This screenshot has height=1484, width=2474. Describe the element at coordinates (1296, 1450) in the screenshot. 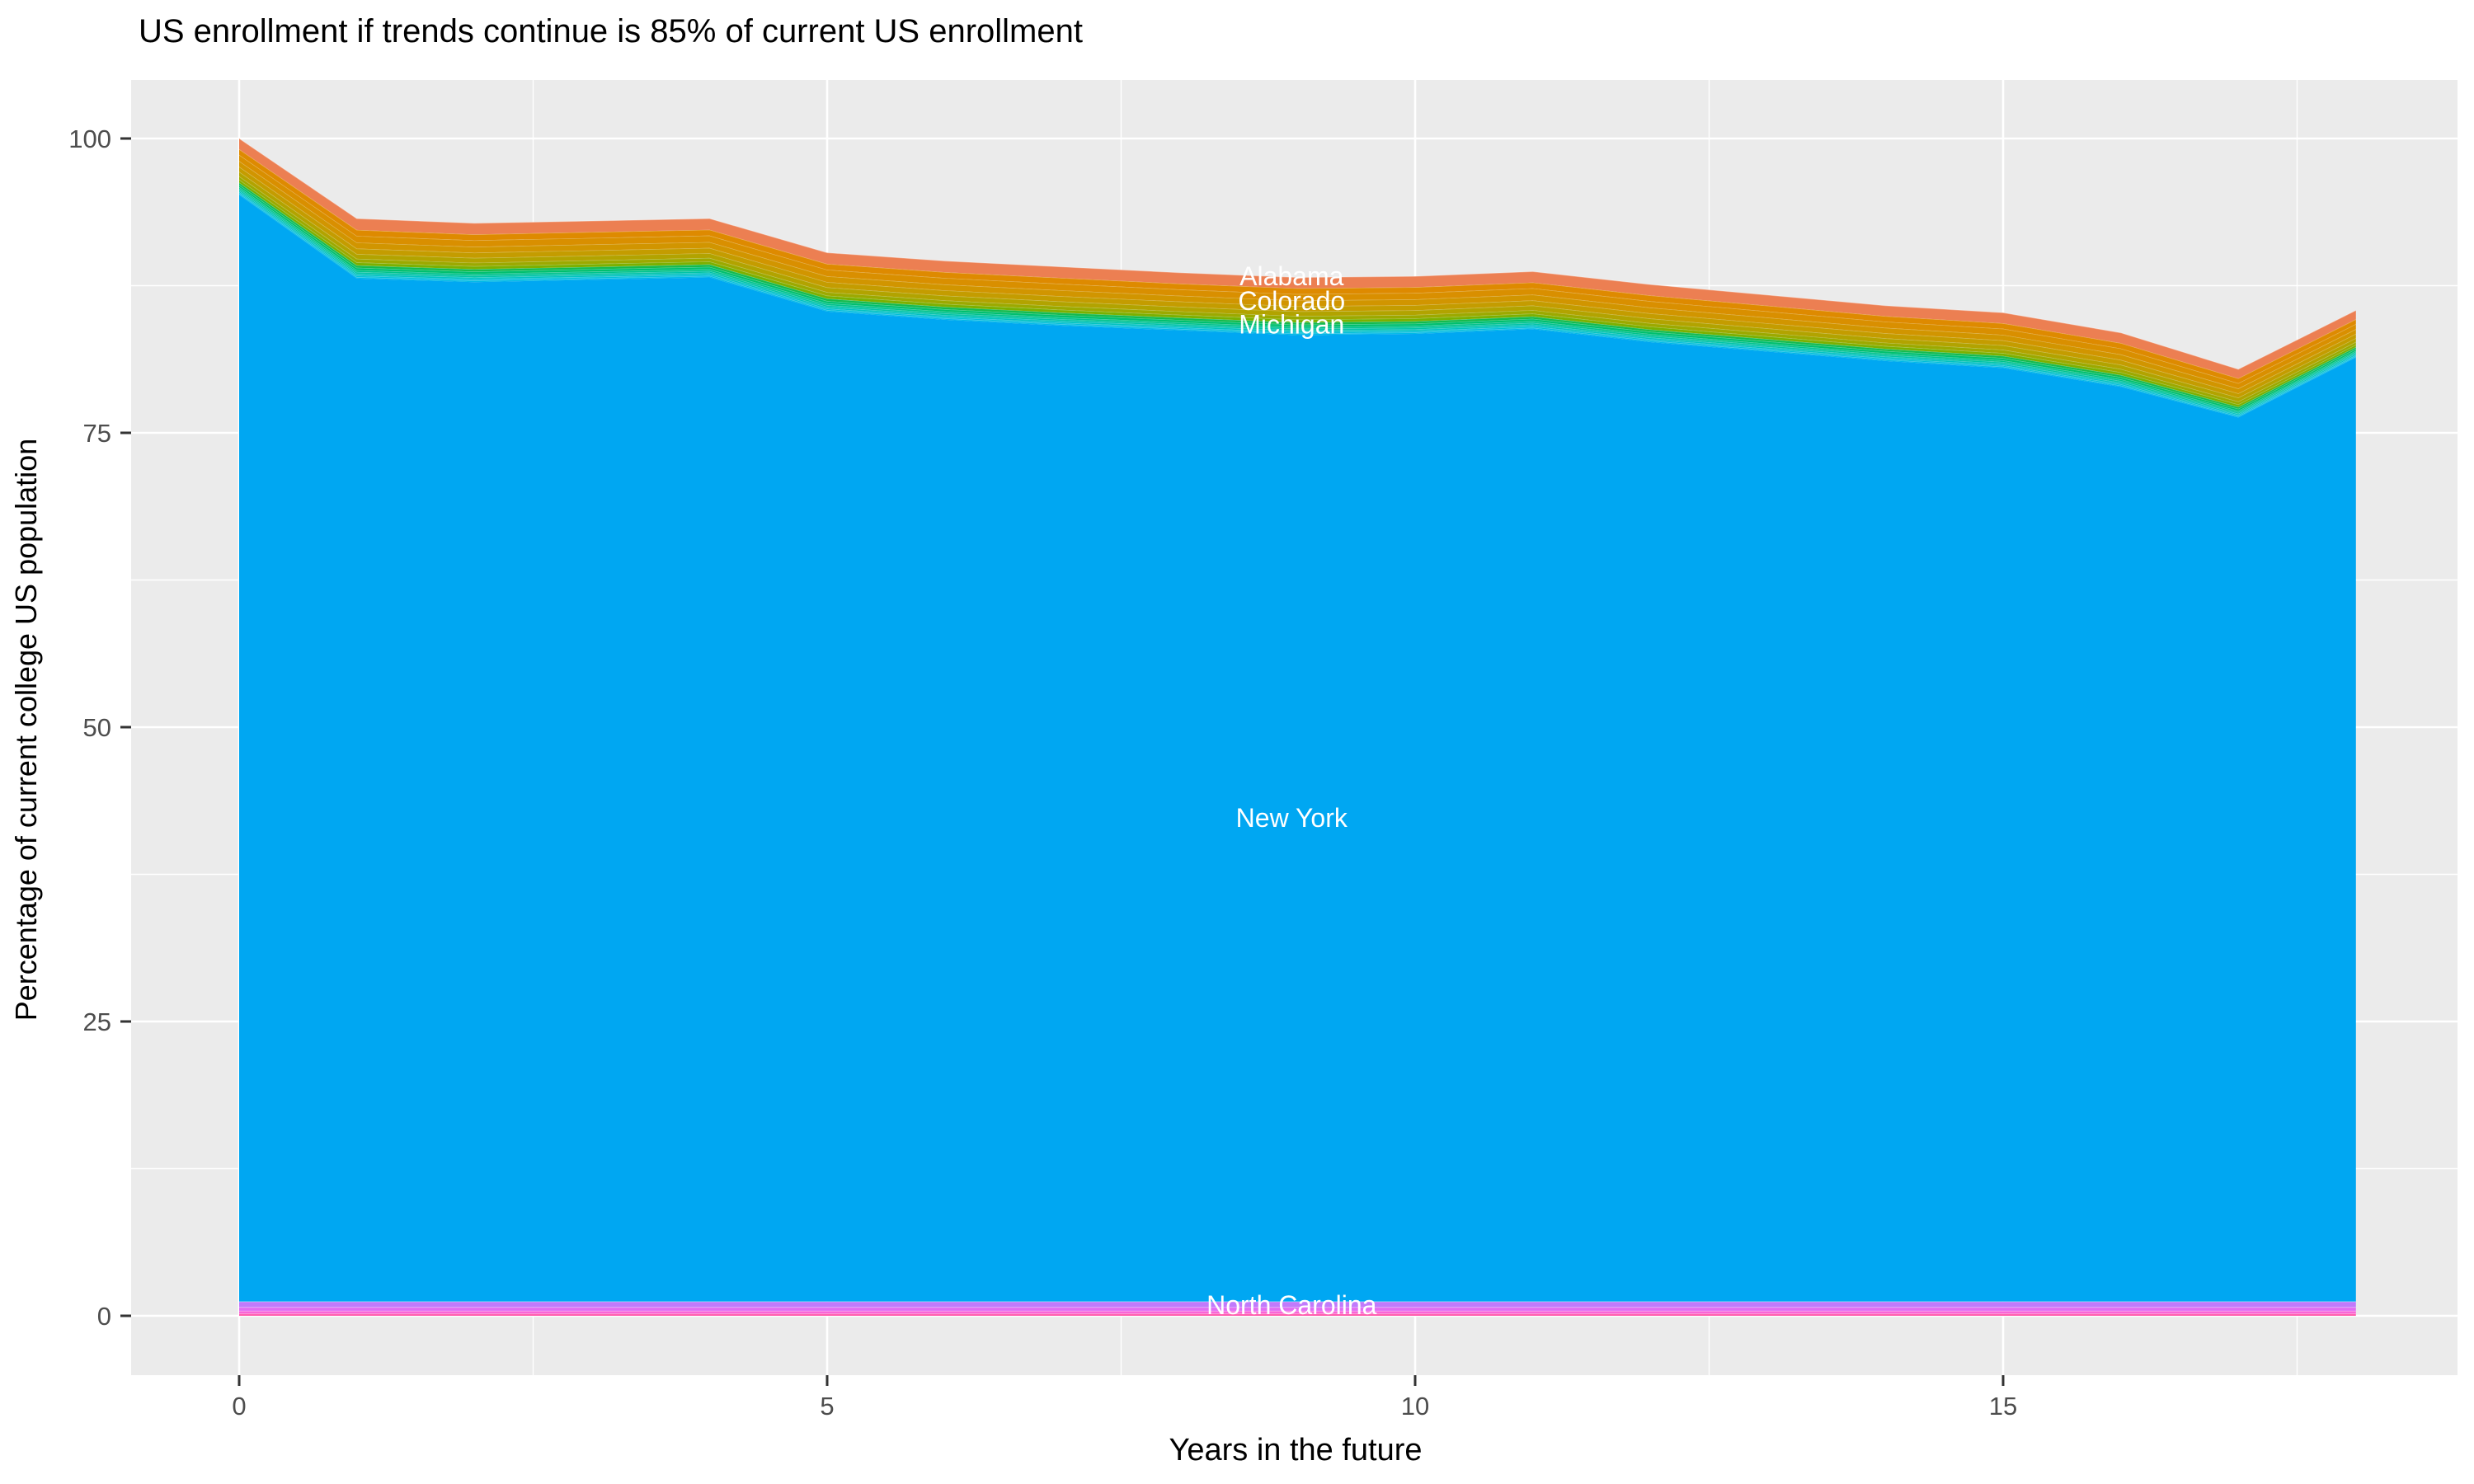

I see `x-axis-title: Years in the future` at that location.